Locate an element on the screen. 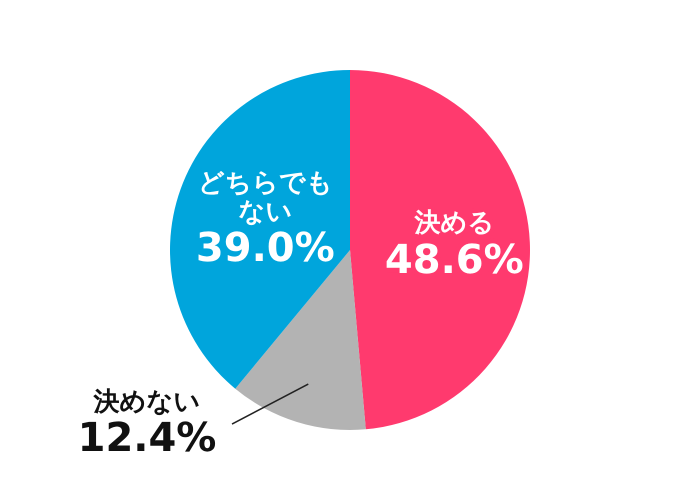 The width and height of the screenshot is (700, 500). data-label: 39.0% is located at coordinates (265, 248).